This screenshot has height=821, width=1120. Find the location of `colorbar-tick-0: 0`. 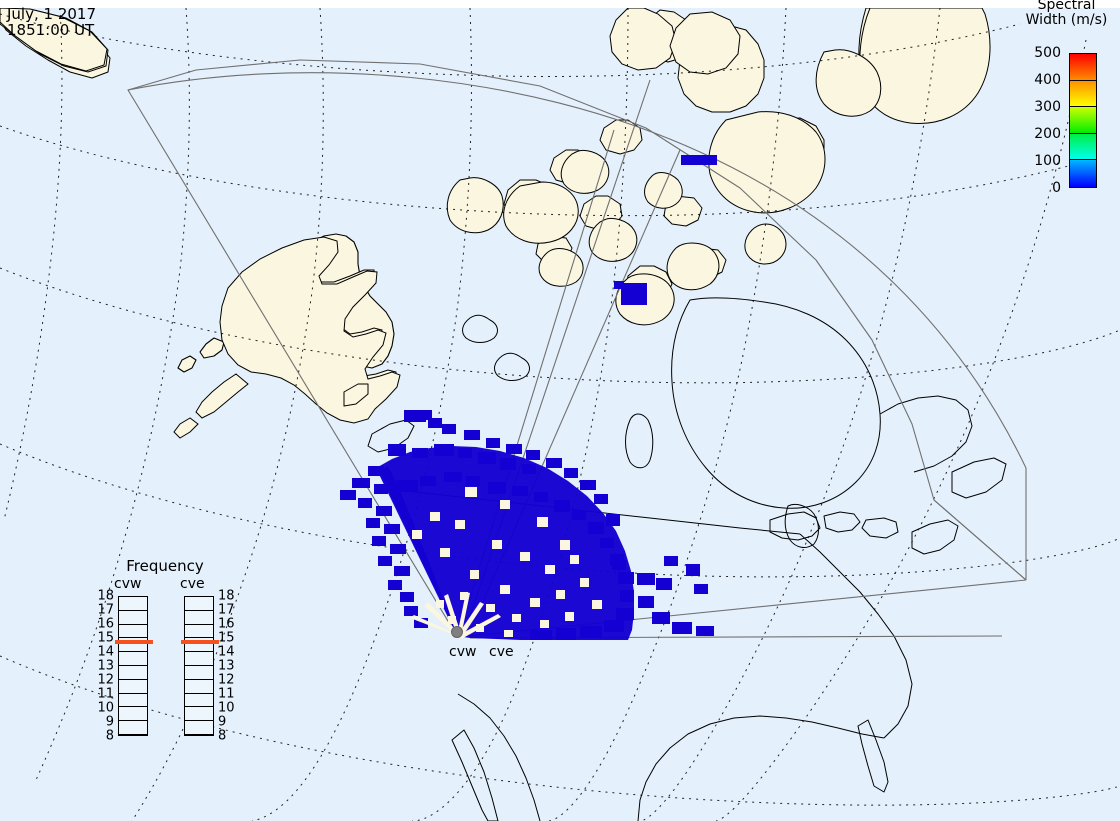

colorbar-tick-0: 0 is located at coordinates (1056, 188).